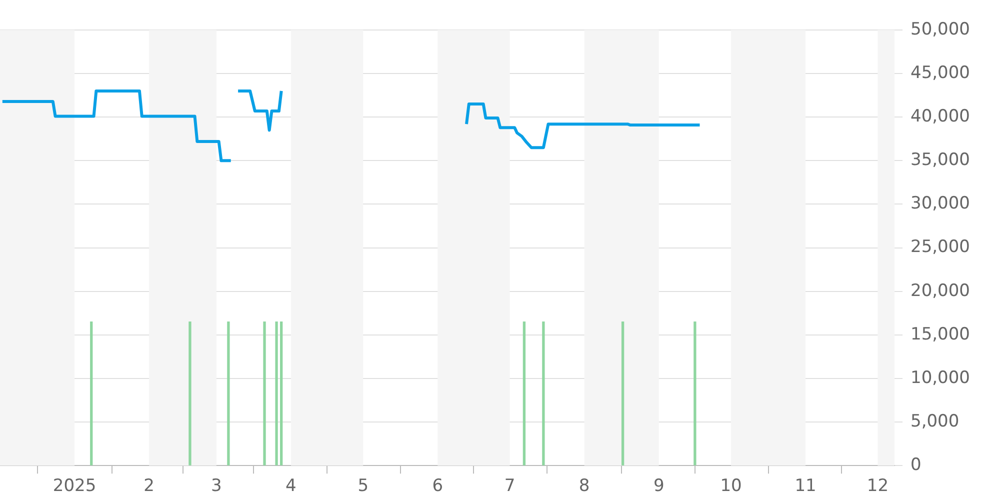 Image resolution: width=1000 pixels, height=500 pixels. Describe the element at coordinates (916, 465) in the screenshot. I see `y-tick-label: 0` at that location.